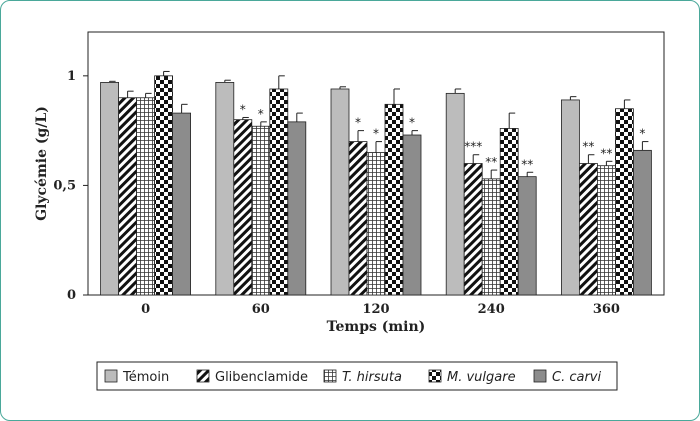 The image size is (700, 421). I want to click on legend-label: M. vulgare, so click(481, 377).